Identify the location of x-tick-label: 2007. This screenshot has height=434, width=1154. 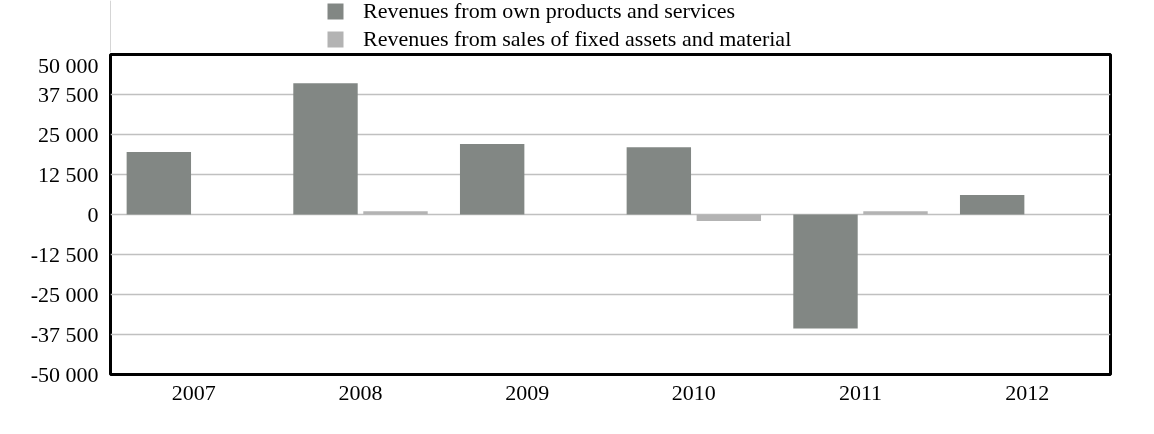
(193, 392).